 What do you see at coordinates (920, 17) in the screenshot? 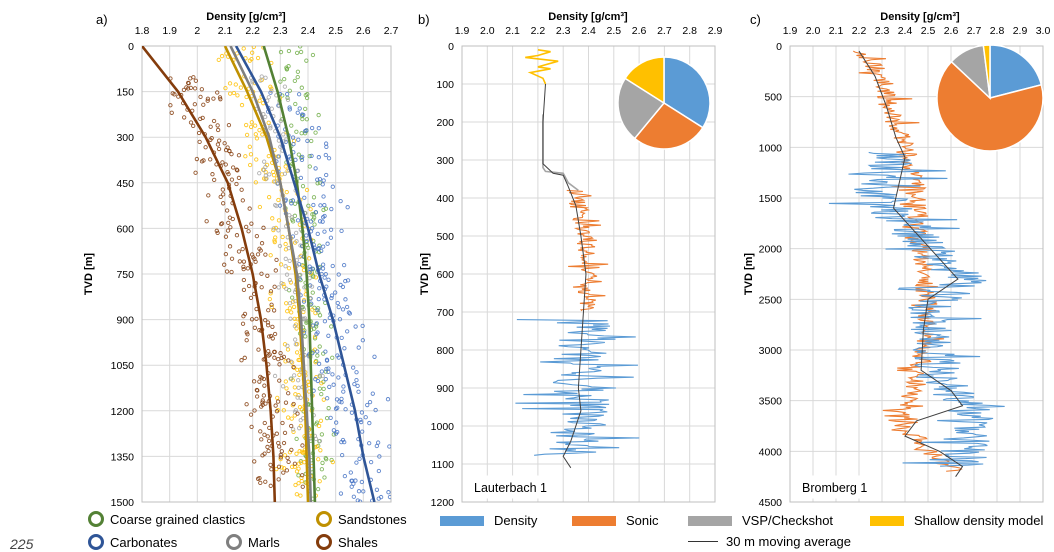
I see `x-axis-title: Density [g/cm³]` at bounding box center [920, 17].